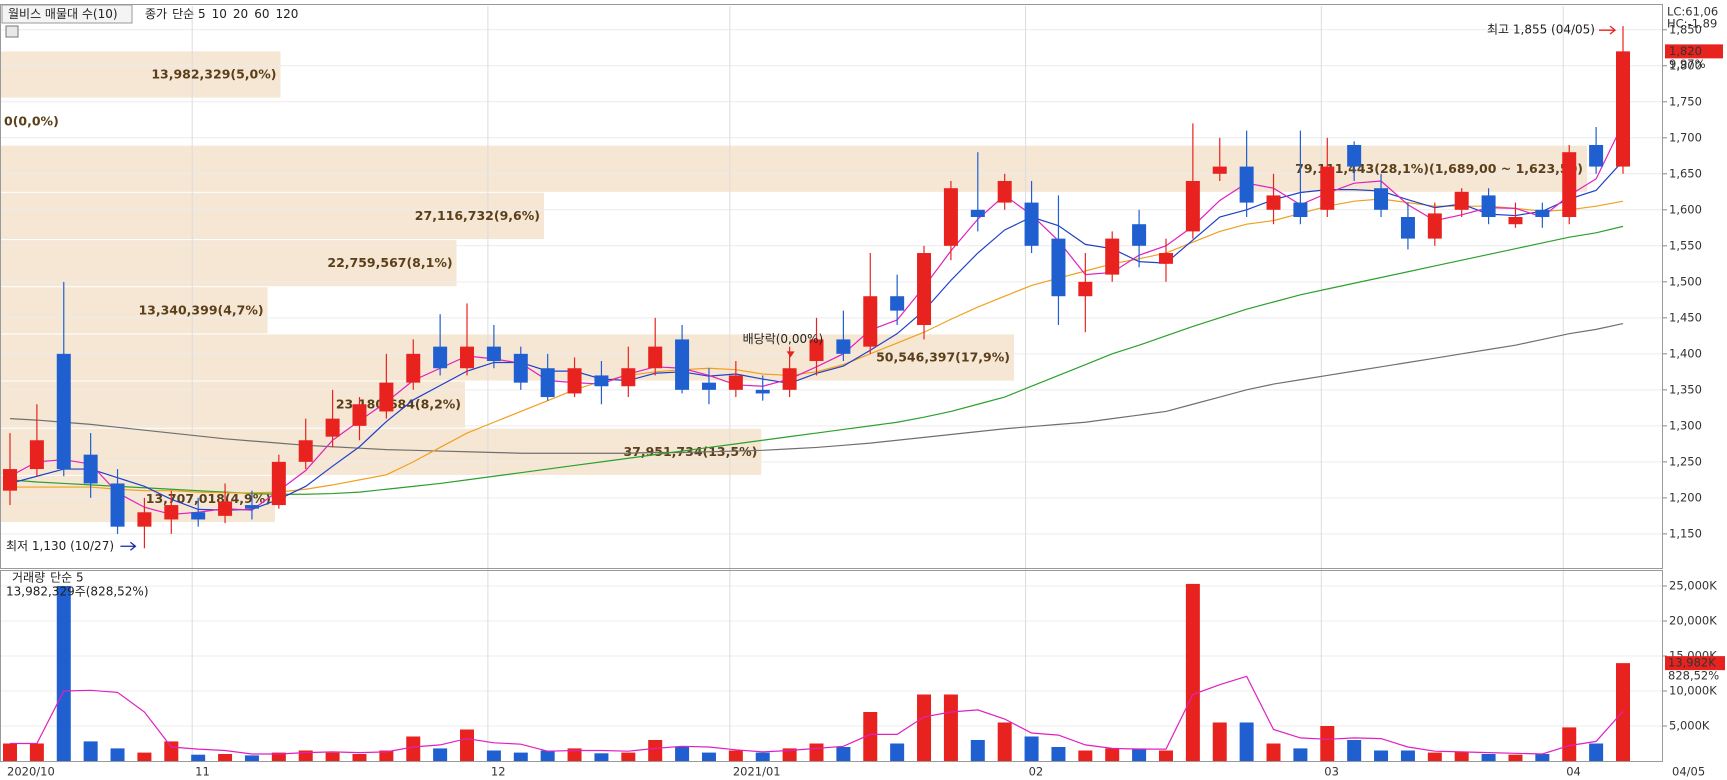 Image resolution: width=1727 pixels, height=780 pixels. Describe the element at coordinates (477, 215) in the screenshot. I see `volume-profile-label: 27,116,732(9,6%)` at that location.